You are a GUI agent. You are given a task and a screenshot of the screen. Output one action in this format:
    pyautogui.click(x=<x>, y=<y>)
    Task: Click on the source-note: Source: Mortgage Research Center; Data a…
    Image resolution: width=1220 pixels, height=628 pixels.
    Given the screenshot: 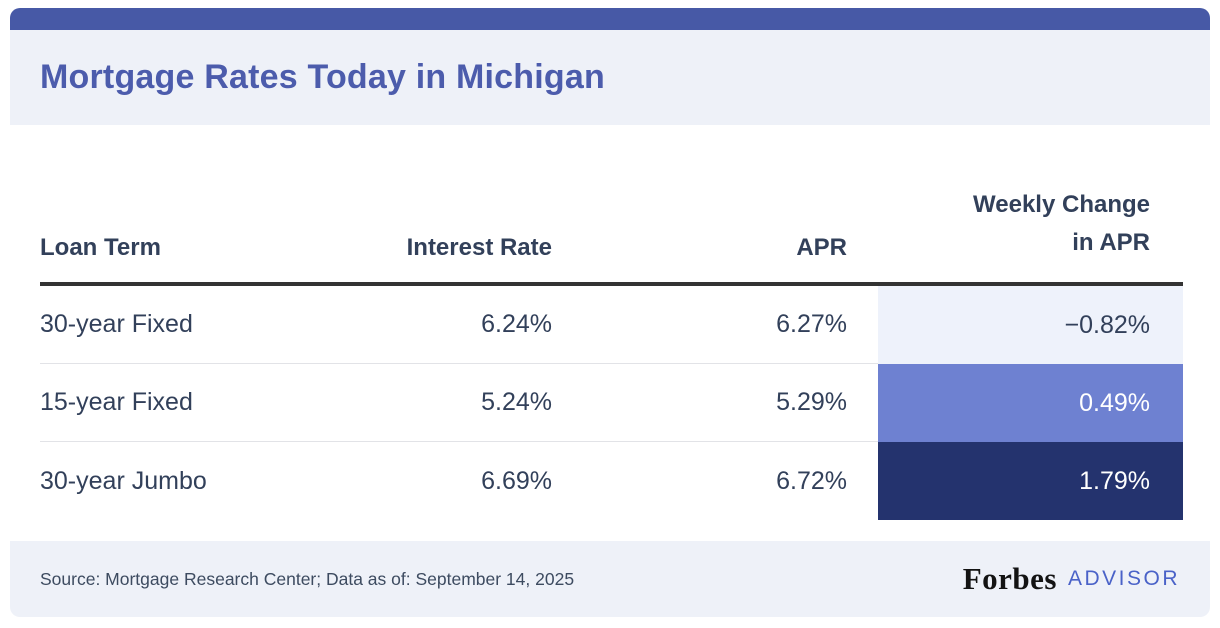 What is the action you would take?
    pyautogui.click(x=307, y=578)
    